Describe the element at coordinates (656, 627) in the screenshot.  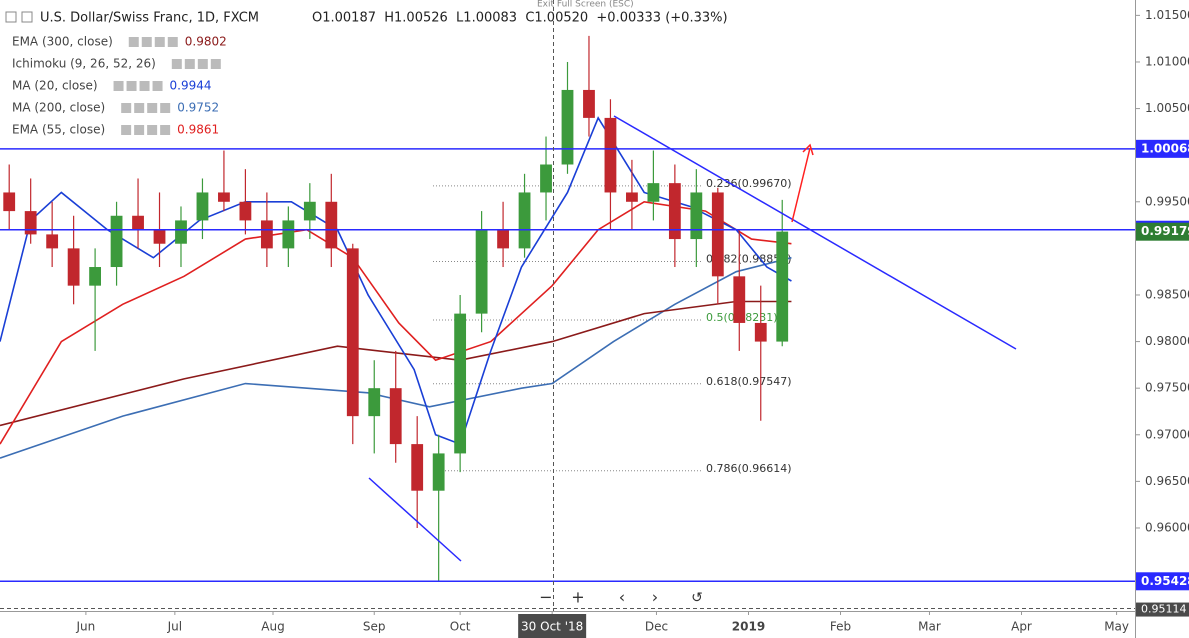
I see `x-tick-label: Dec` at that location.